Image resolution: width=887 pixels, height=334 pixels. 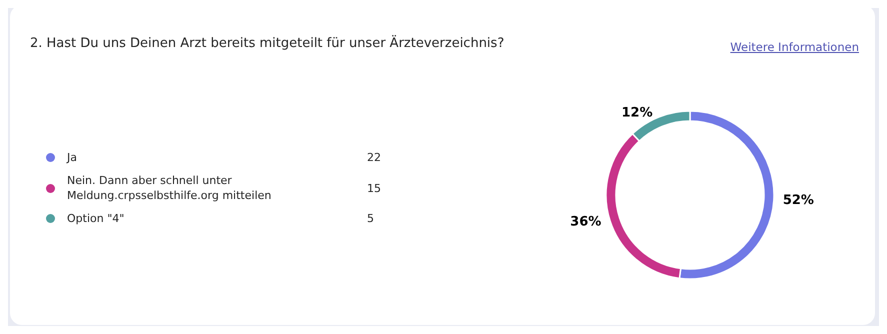 I want to click on text: 22, so click(x=374, y=157).